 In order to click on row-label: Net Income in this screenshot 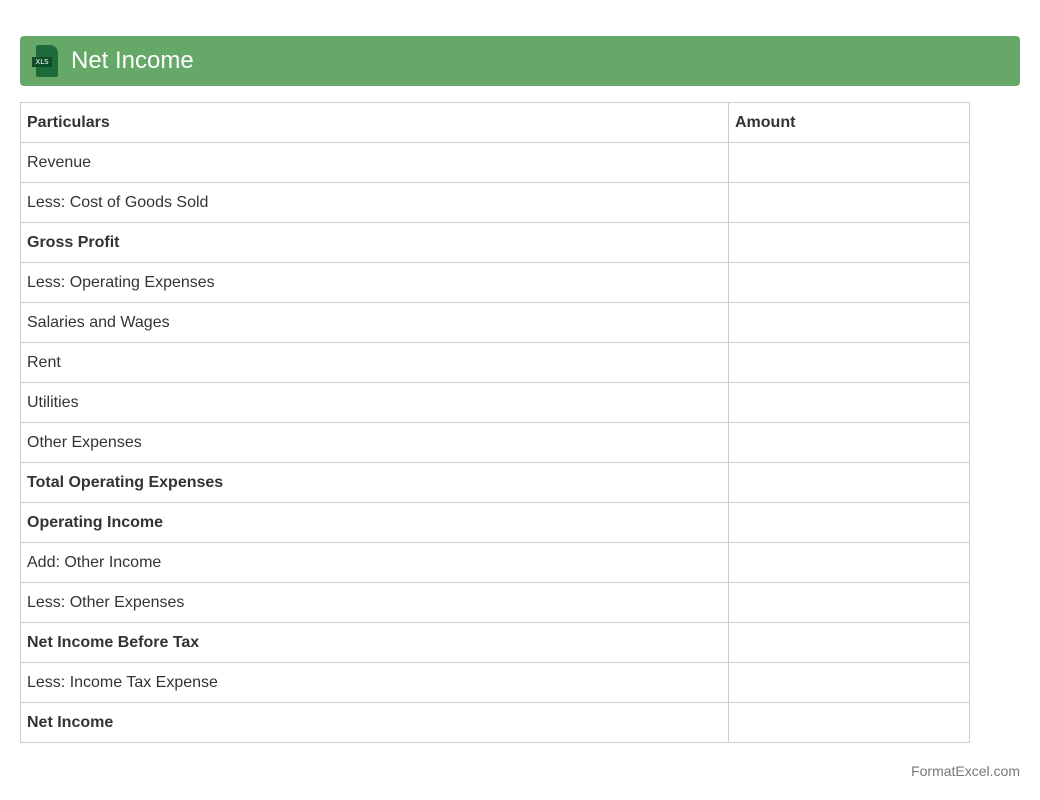, I will do `click(374, 722)`.